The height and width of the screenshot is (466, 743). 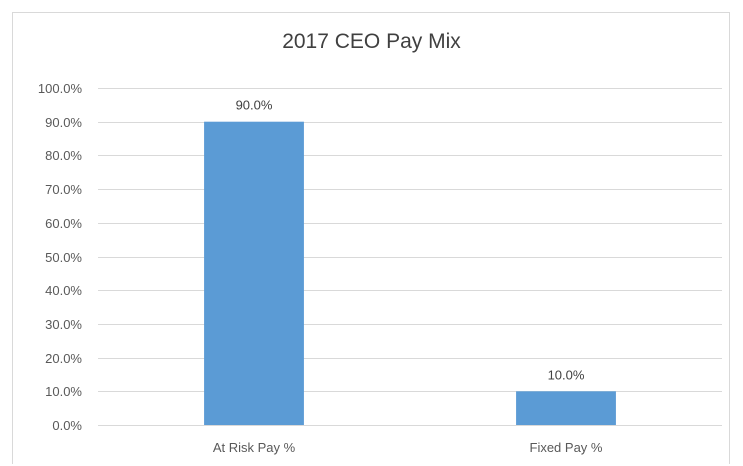 What do you see at coordinates (63, 324) in the screenshot?
I see `y-tick-label: 30.0%` at bounding box center [63, 324].